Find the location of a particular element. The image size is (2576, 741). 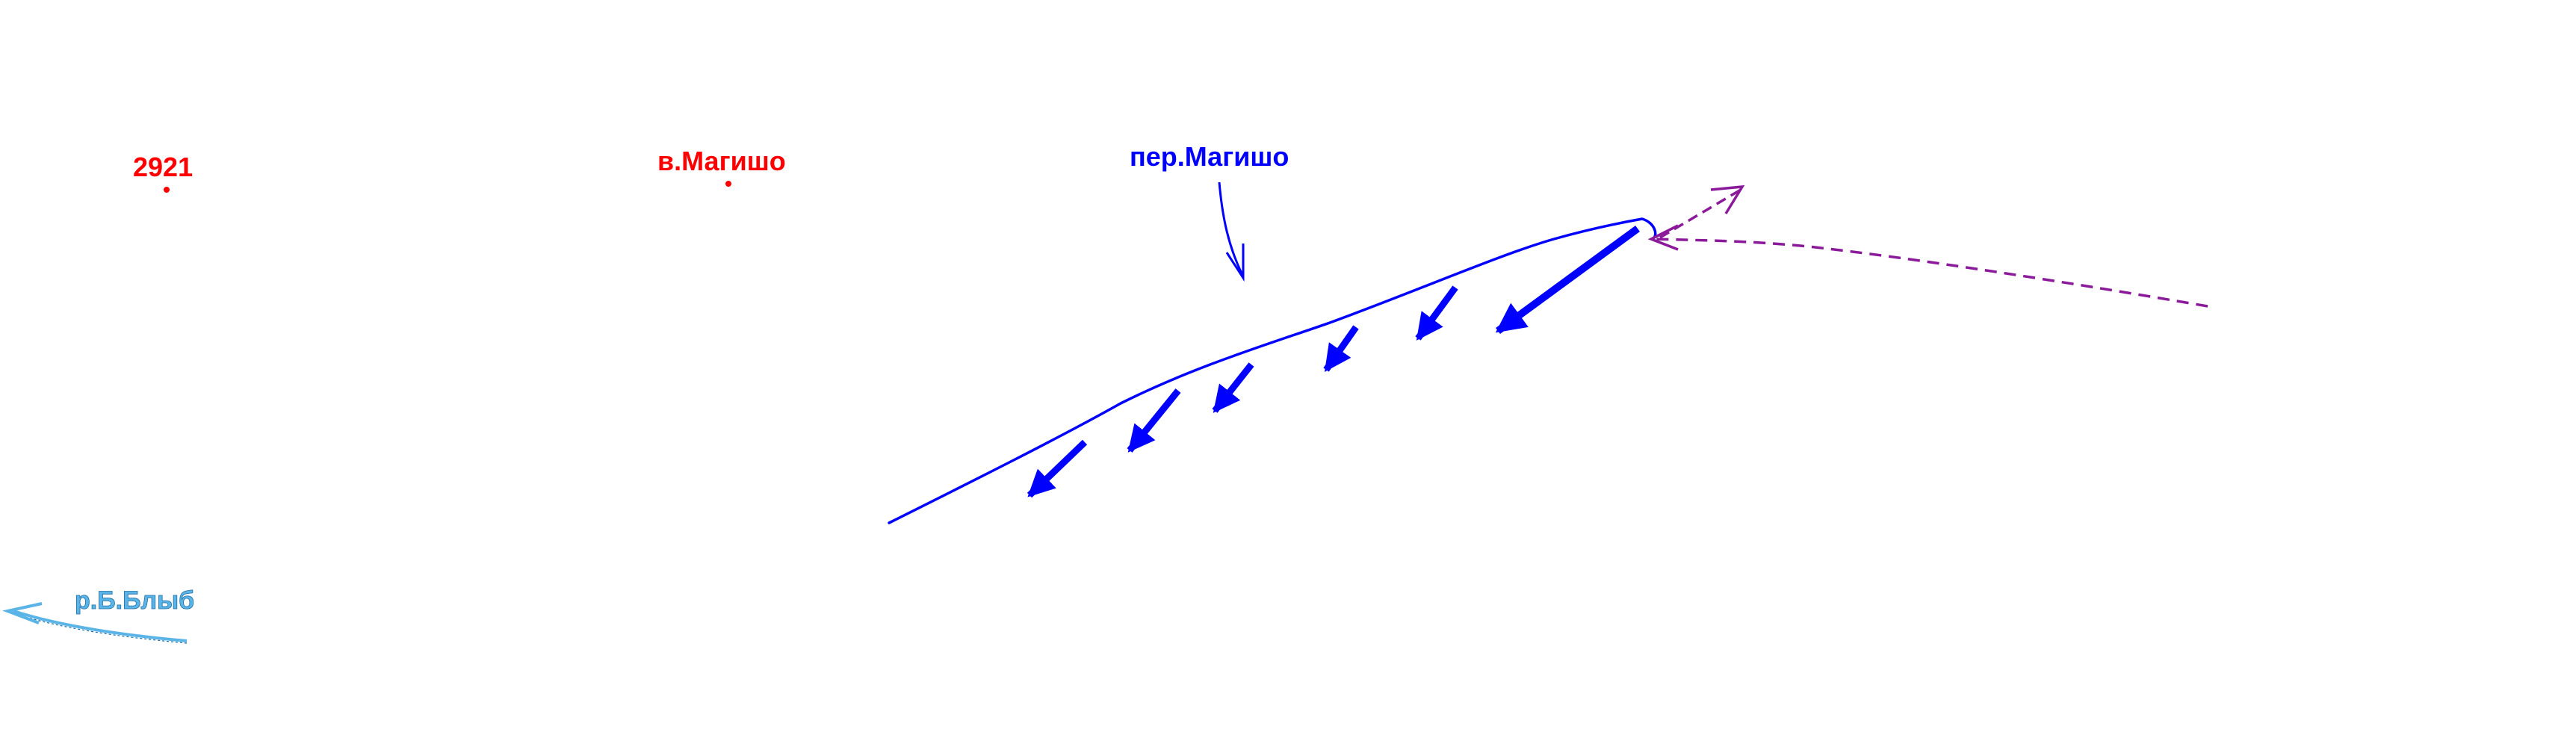

dashed-exit-arrowhead is located at coordinates (1727, 199).